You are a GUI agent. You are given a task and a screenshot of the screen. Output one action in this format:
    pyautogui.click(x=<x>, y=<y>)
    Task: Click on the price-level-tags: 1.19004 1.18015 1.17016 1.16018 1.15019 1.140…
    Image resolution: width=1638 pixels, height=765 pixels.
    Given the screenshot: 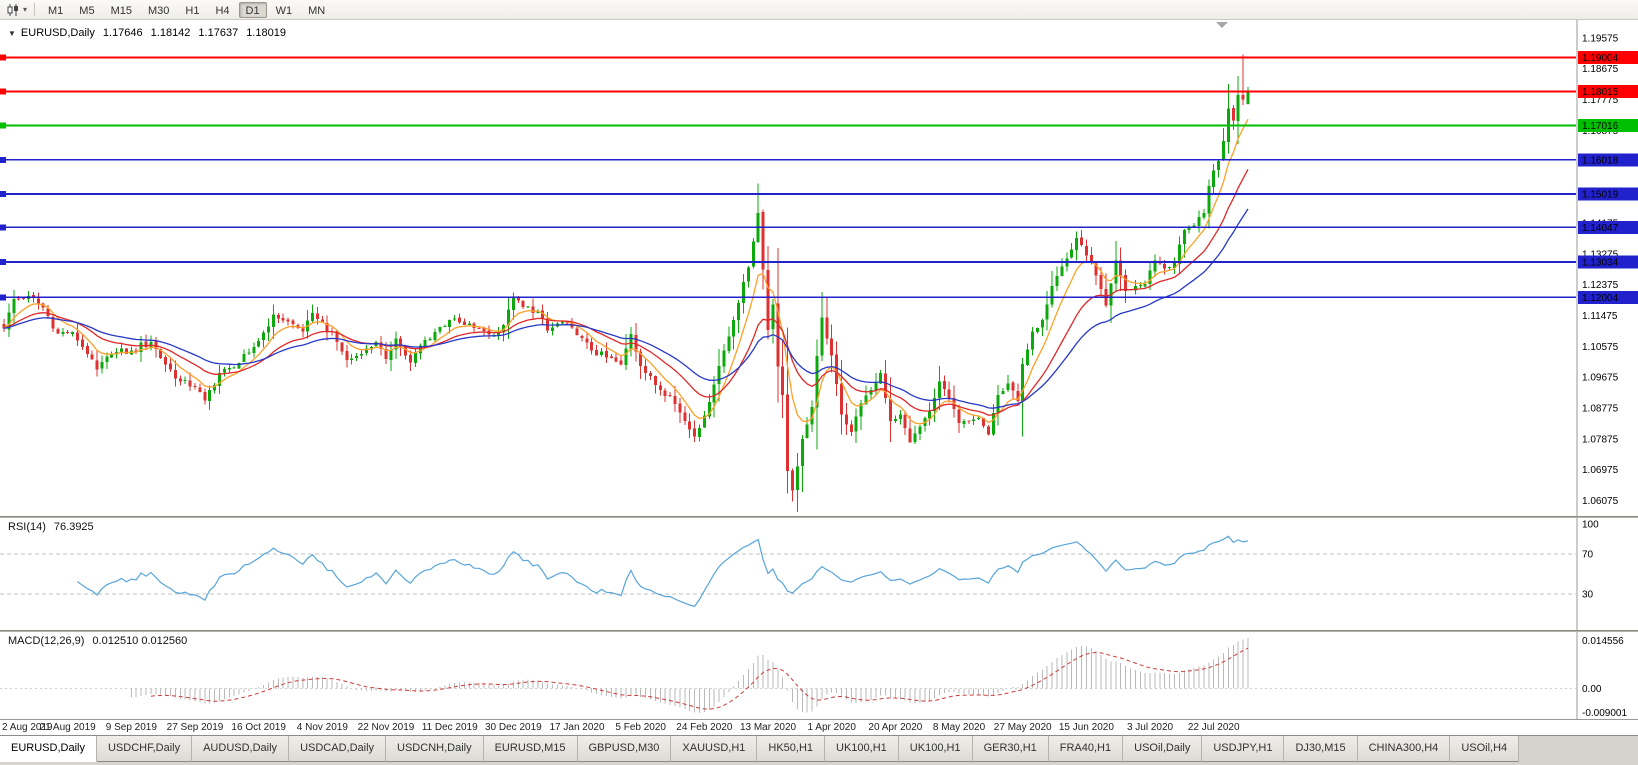 What is the action you would take?
    pyautogui.click(x=1608, y=177)
    